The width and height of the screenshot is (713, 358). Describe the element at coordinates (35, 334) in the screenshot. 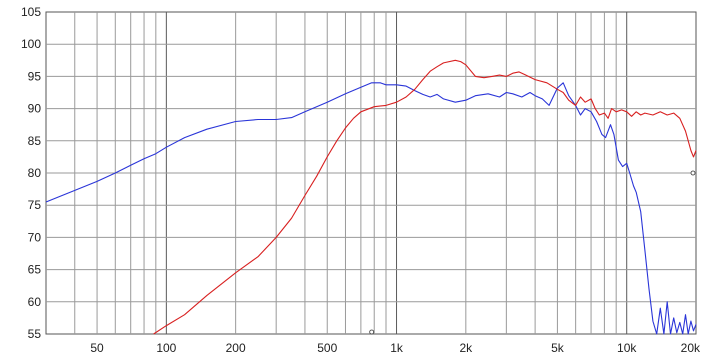

I see `y-tick-label: 55` at that location.